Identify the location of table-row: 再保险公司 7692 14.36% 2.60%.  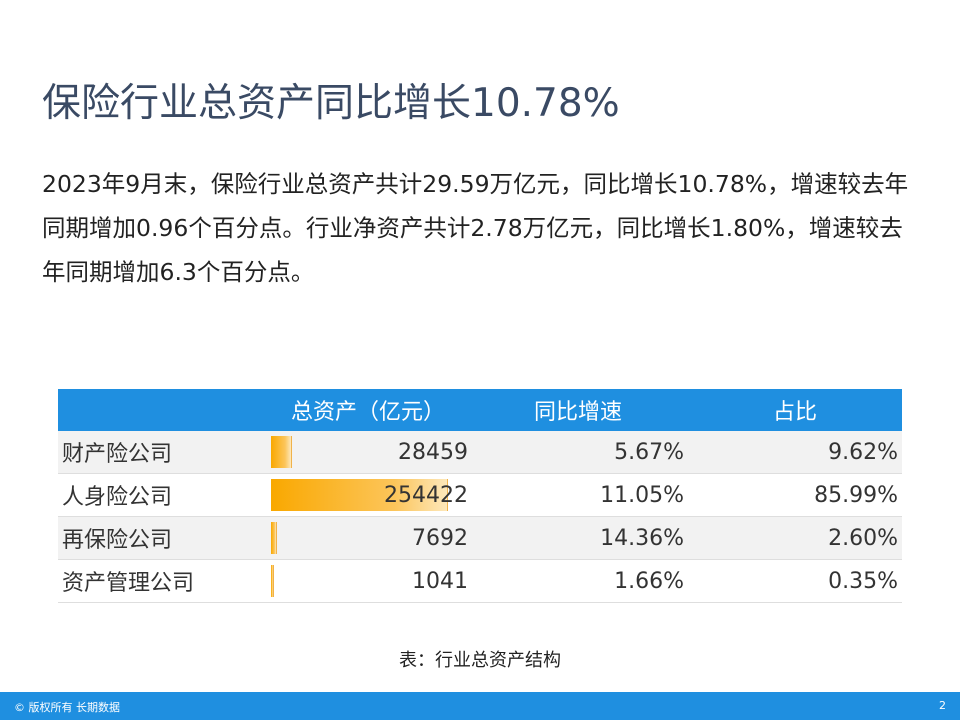
(480, 538).